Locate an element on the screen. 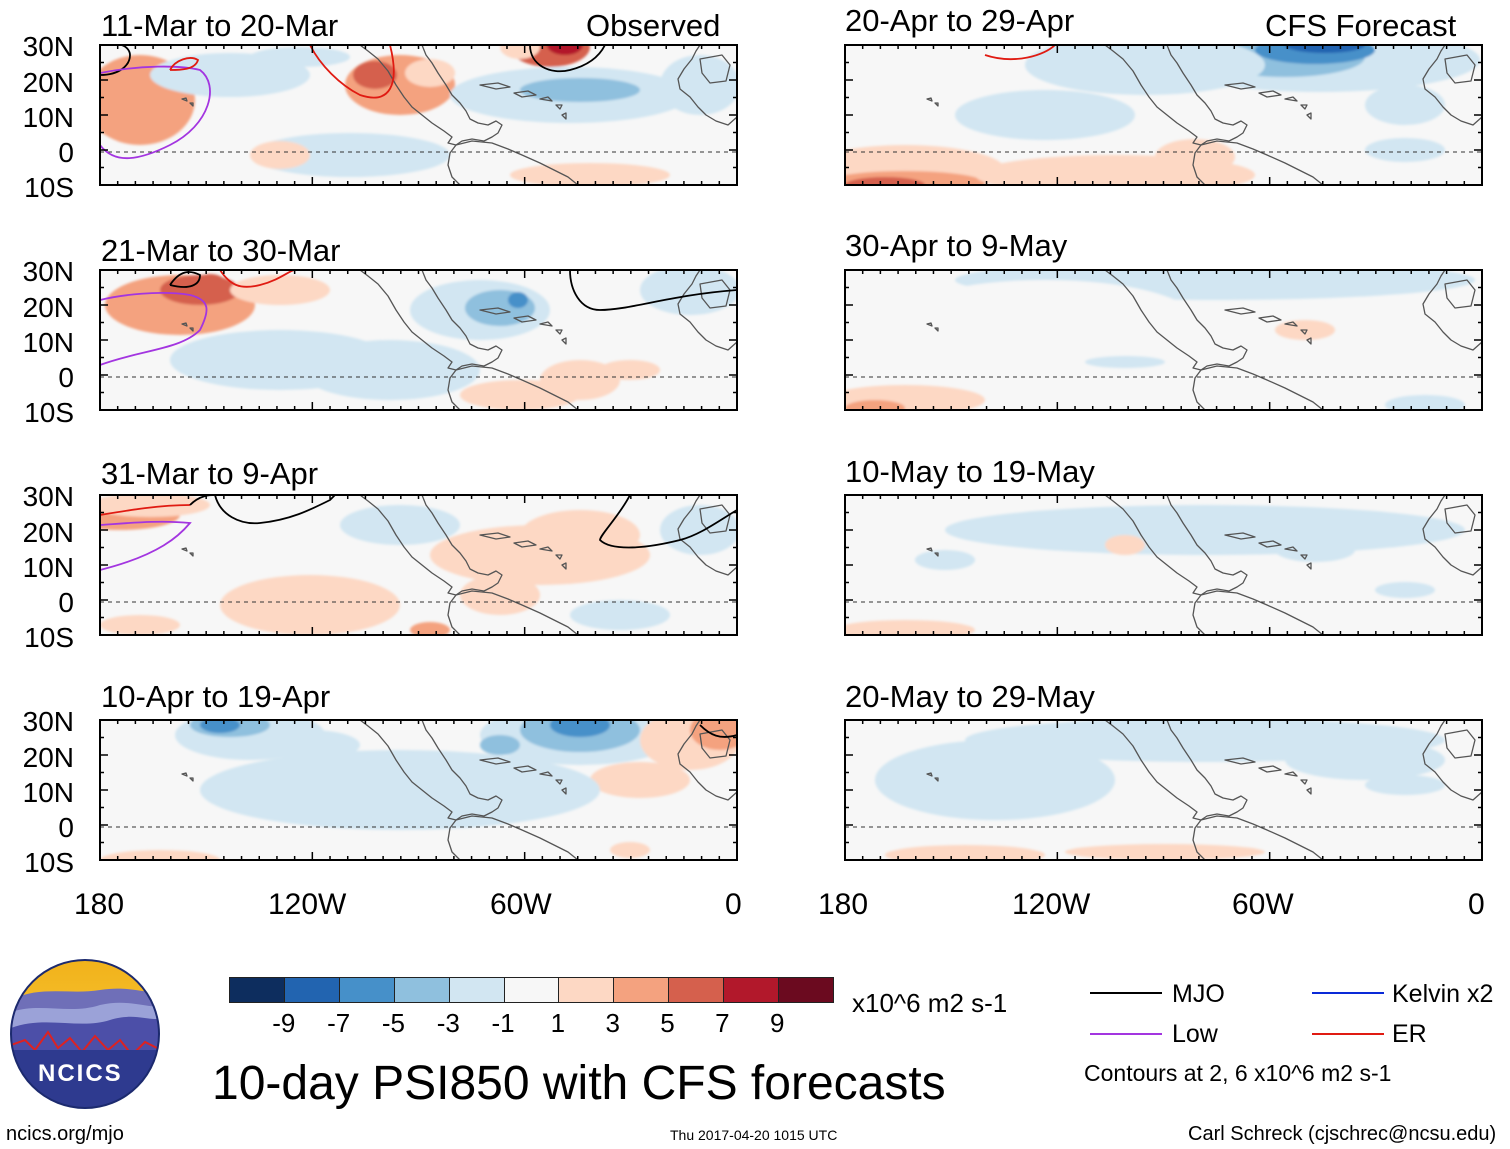 The image size is (1510, 1149). colorbar-tick-label: -9 is located at coordinates (284, 1023).